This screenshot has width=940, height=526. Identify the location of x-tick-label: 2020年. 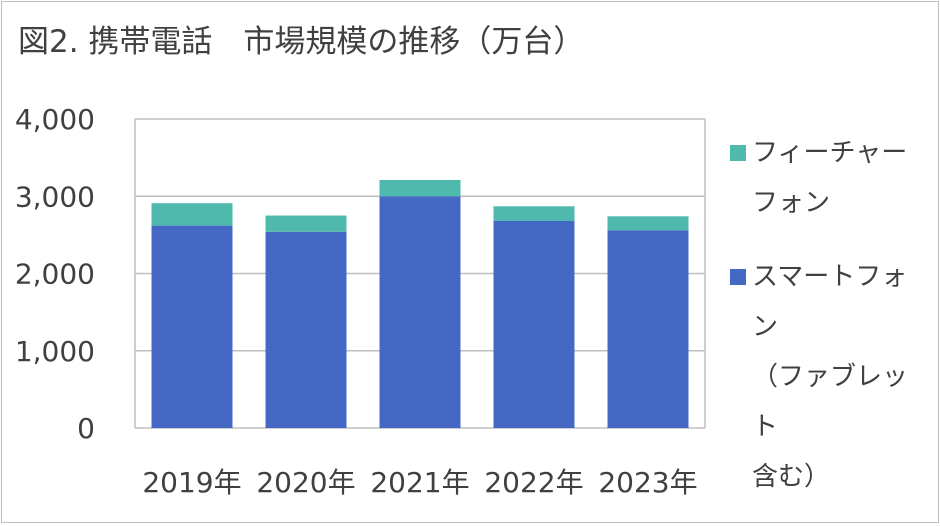
(305, 482).